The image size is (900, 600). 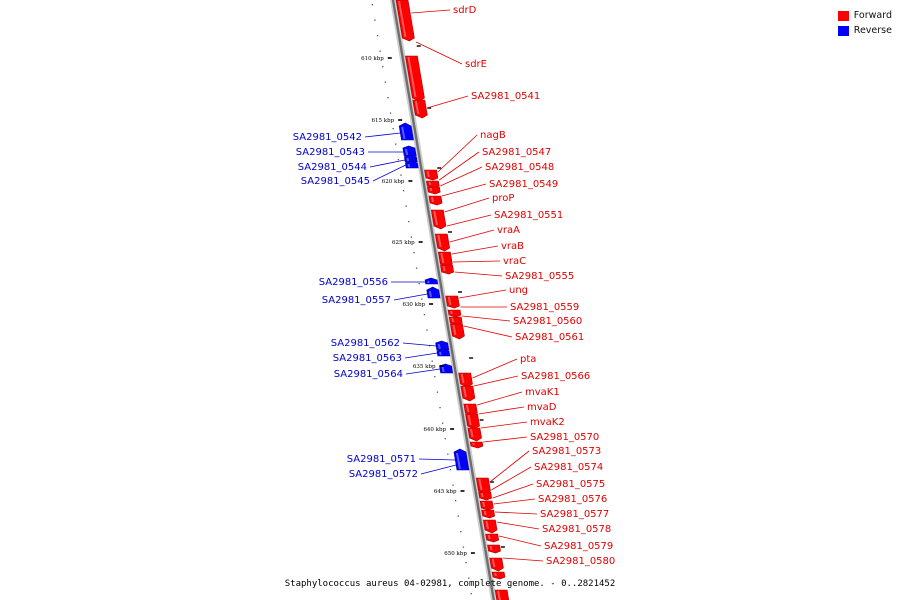 I want to click on gene-label-sdrd: sdrD, so click(x=465, y=10).